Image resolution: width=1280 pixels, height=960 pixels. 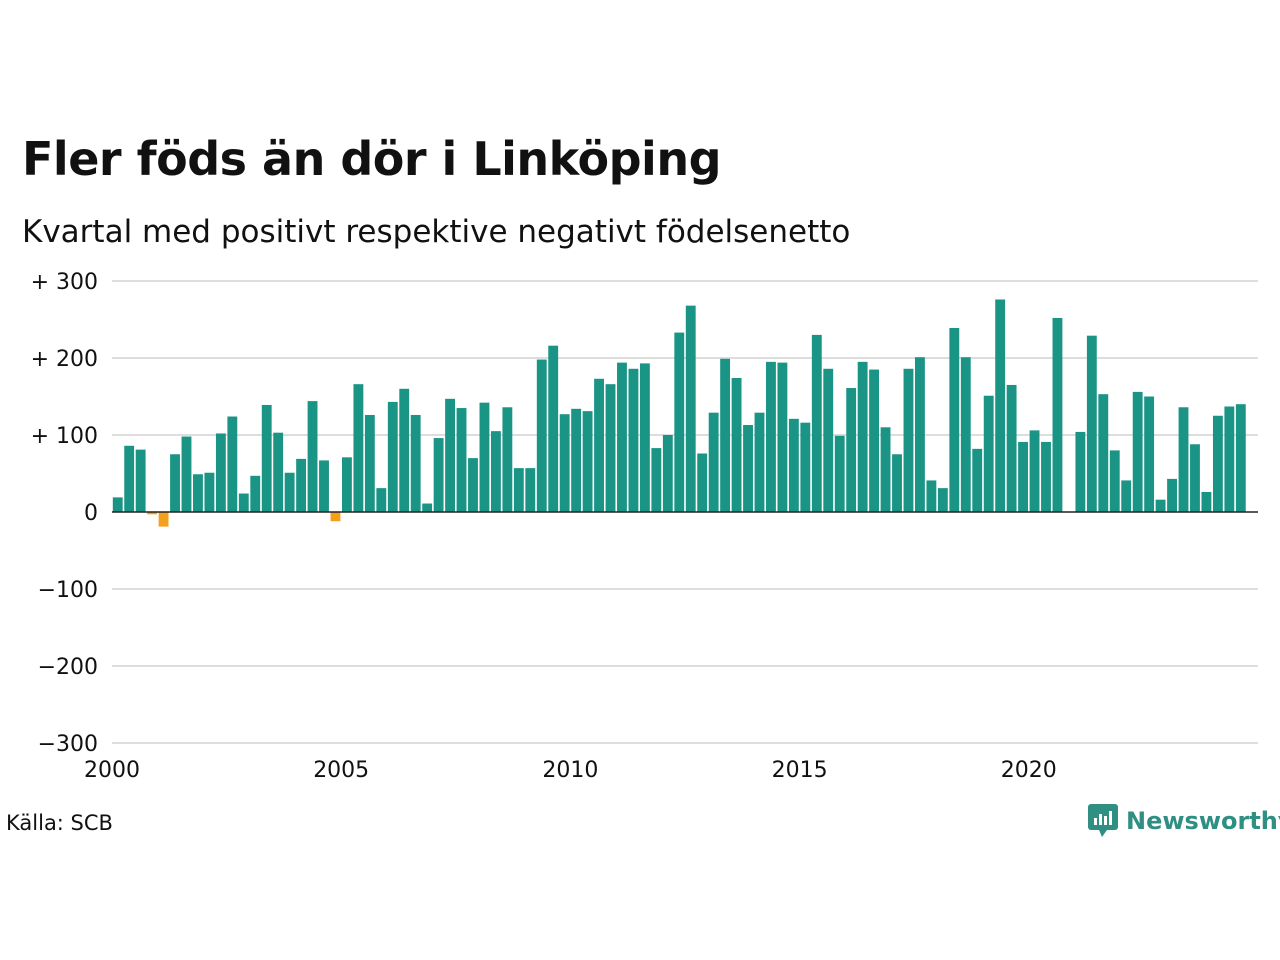 I want to click on chart-title: Fler föds än dör i Linköping, so click(x=372, y=159).